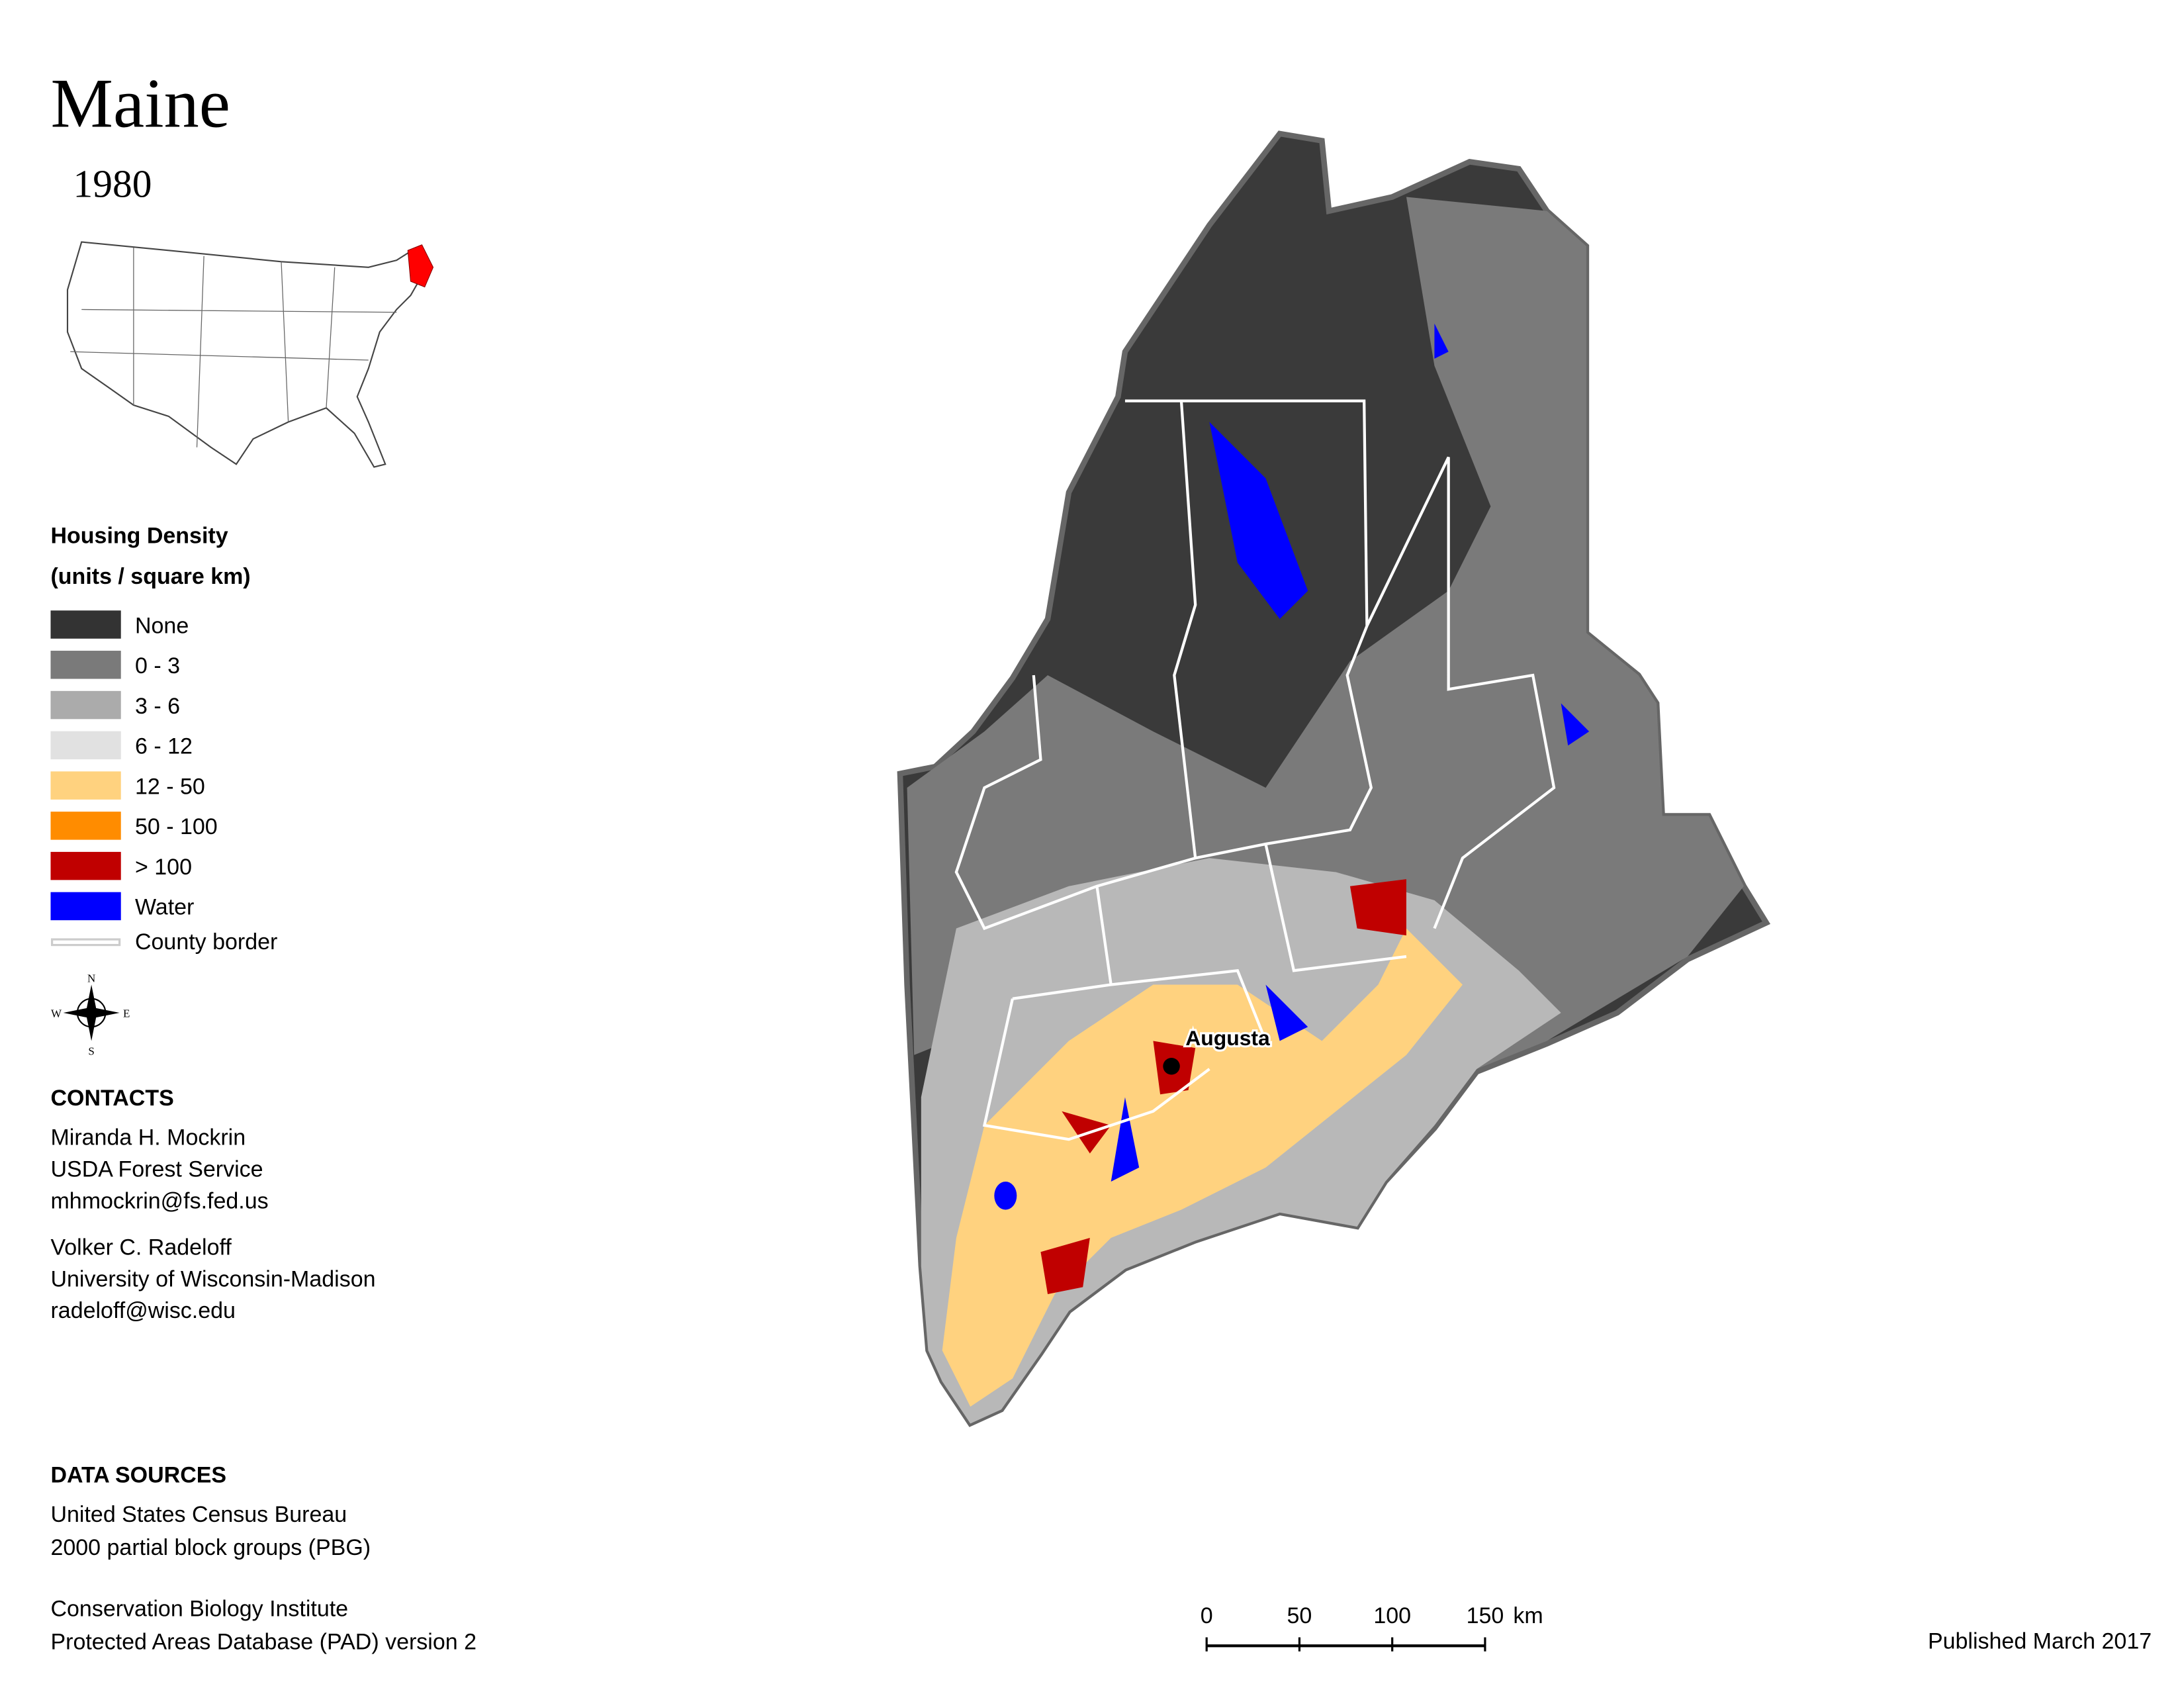 Image resolution: width=2184 pixels, height=1688 pixels. What do you see at coordinates (91, 1051) in the screenshot?
I see `compass-s: S` at bounding box center [91, 1051].